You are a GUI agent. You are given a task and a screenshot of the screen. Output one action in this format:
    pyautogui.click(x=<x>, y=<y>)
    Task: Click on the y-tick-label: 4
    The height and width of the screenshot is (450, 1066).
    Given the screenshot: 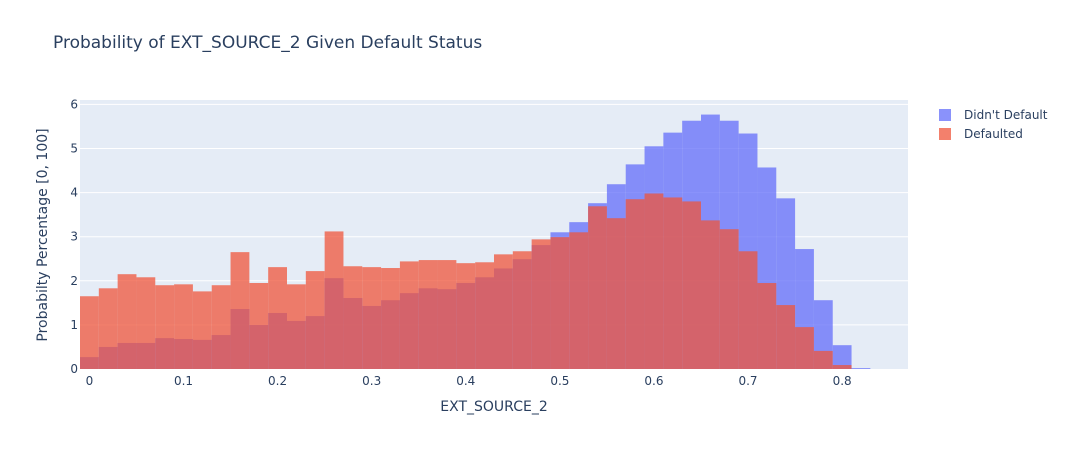 What is the action you would take?
    pyautogui.click(x=74, y=193)
    